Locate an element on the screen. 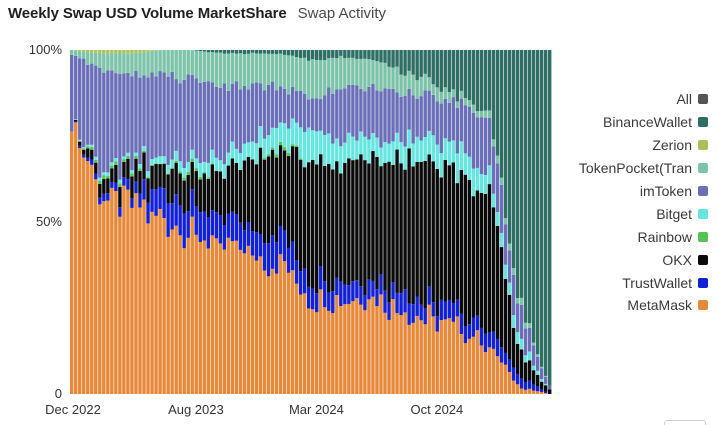 This screenshot has width=717, height=425. legend-item: Rainbow is located at coordinates (624, 236).